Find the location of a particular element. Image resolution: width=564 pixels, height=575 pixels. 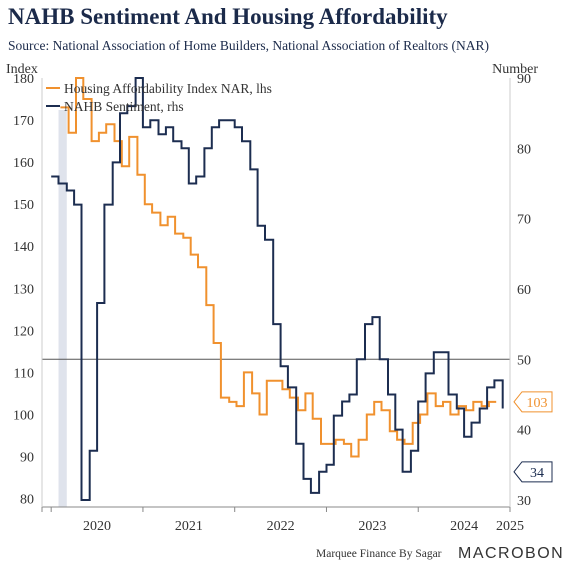

brand-wordmark: MACROBOND is located at coordinates (511, 553).